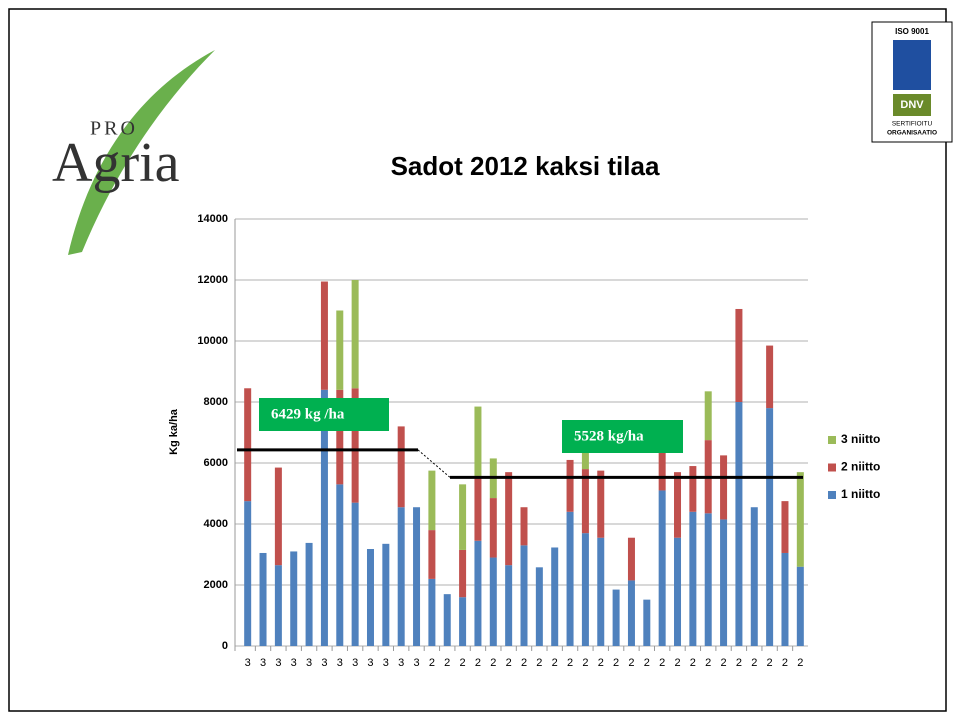 Image resolution: width=954 pixels, height=725 pixels. What do you see at coordinates (212, 280) in the screenshot?
I see `y-tick-label: 12000` at bounding box center [212, 280].